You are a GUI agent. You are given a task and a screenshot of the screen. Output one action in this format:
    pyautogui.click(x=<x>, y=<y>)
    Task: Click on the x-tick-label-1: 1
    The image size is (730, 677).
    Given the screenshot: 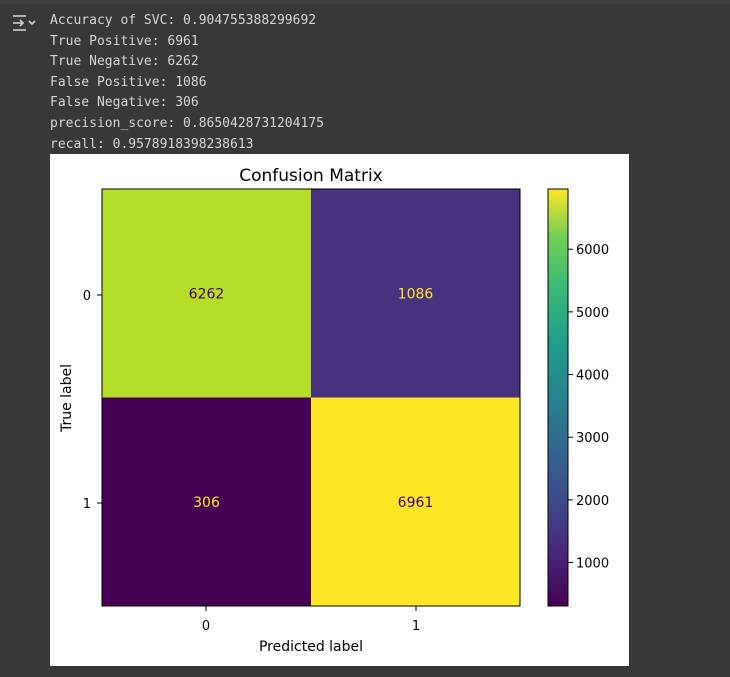 What is the action you would take?
    pyautogui.click(x=416, y=626)
    